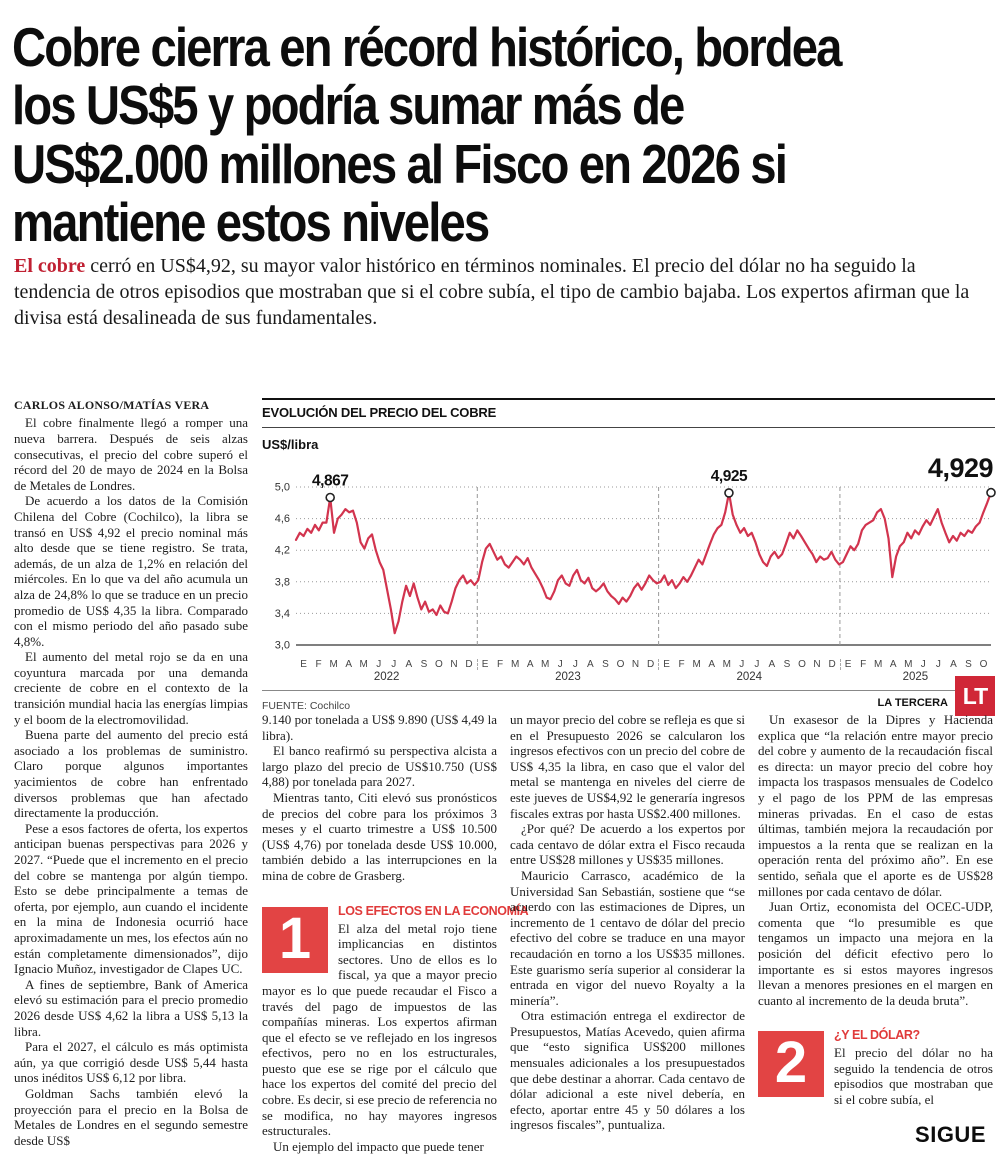  I want to click on chart-y-axis-unit: US$/libra, so click(290, 444).